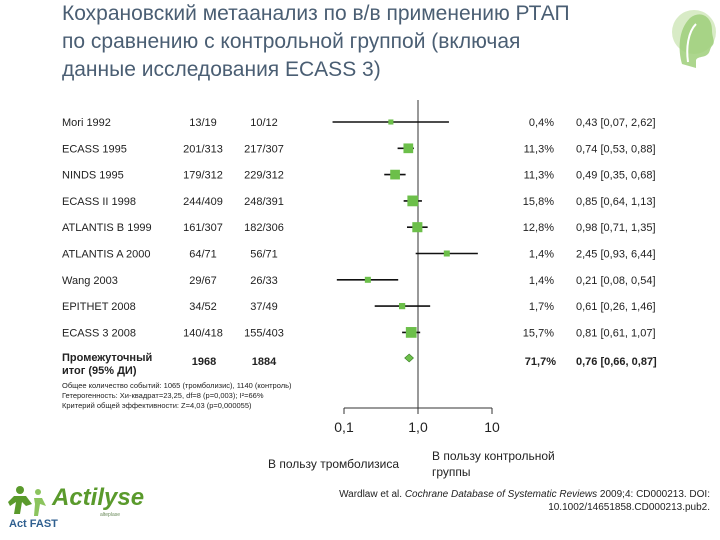 The height and width of the screenshot is (540, 720). What do you see at coordinates (99, 371) in the screenshot?
I see `pooled-label-line-2: итог (95% ДИ)` at bounding box center [99, 371].